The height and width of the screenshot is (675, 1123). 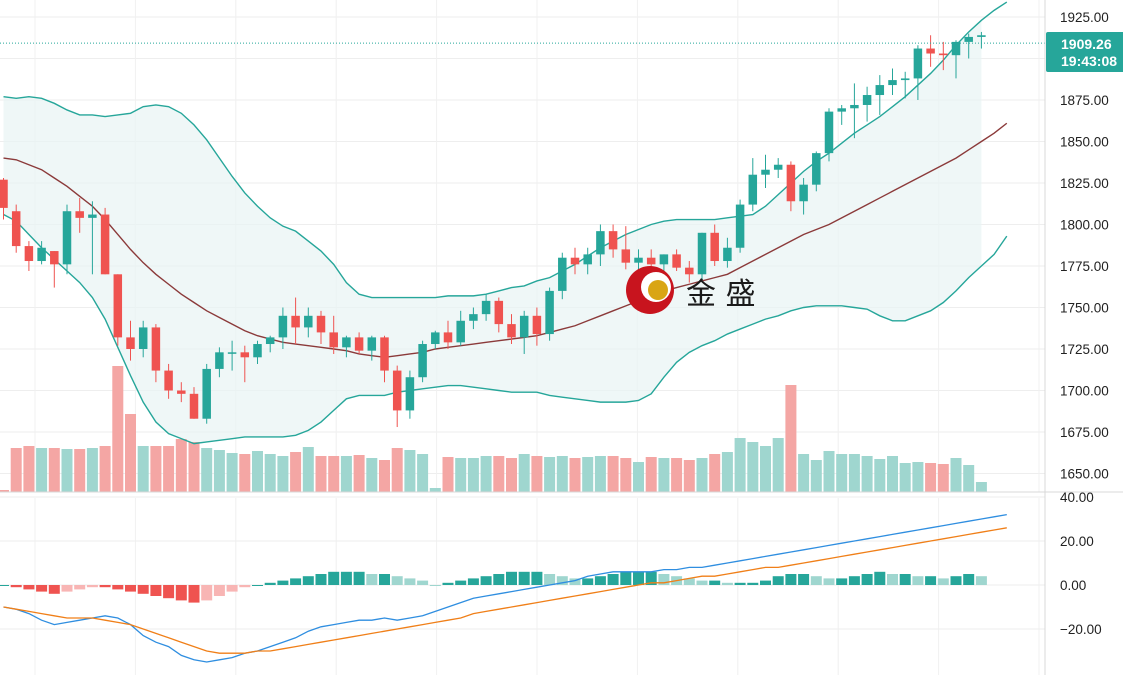 What do you see at coordinates (1084, 17) in the screenshot?
I see `price-tick-label: 1925.00` at bounding box center [1084, 17].